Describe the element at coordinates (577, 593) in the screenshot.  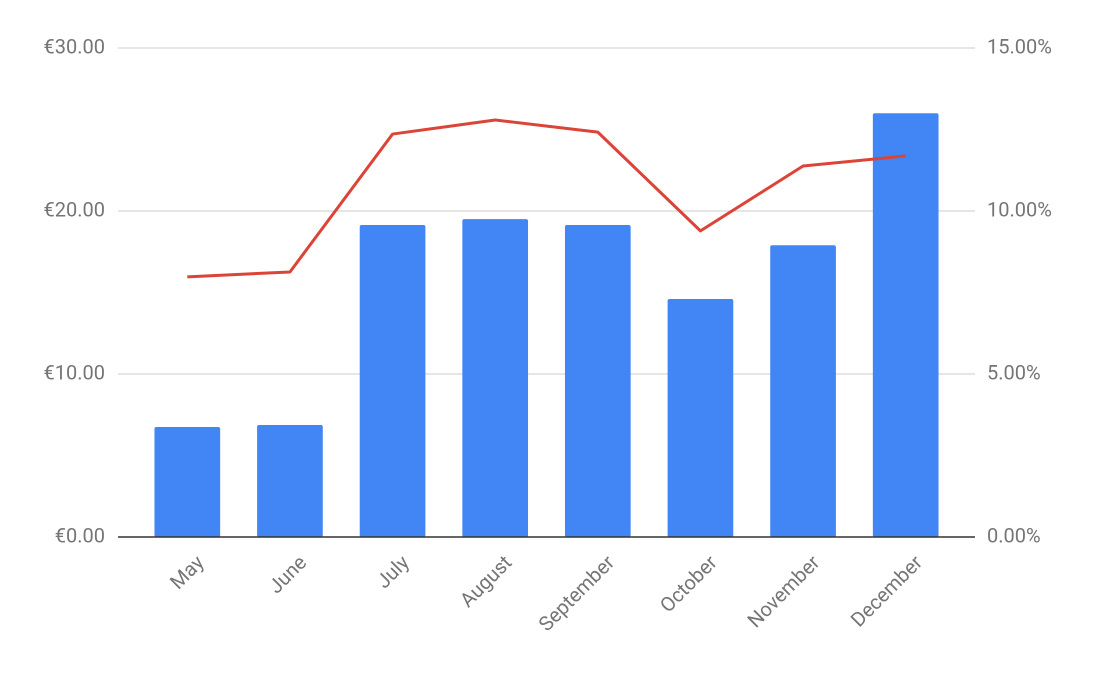
I see `x-tick-label: September` at that location.